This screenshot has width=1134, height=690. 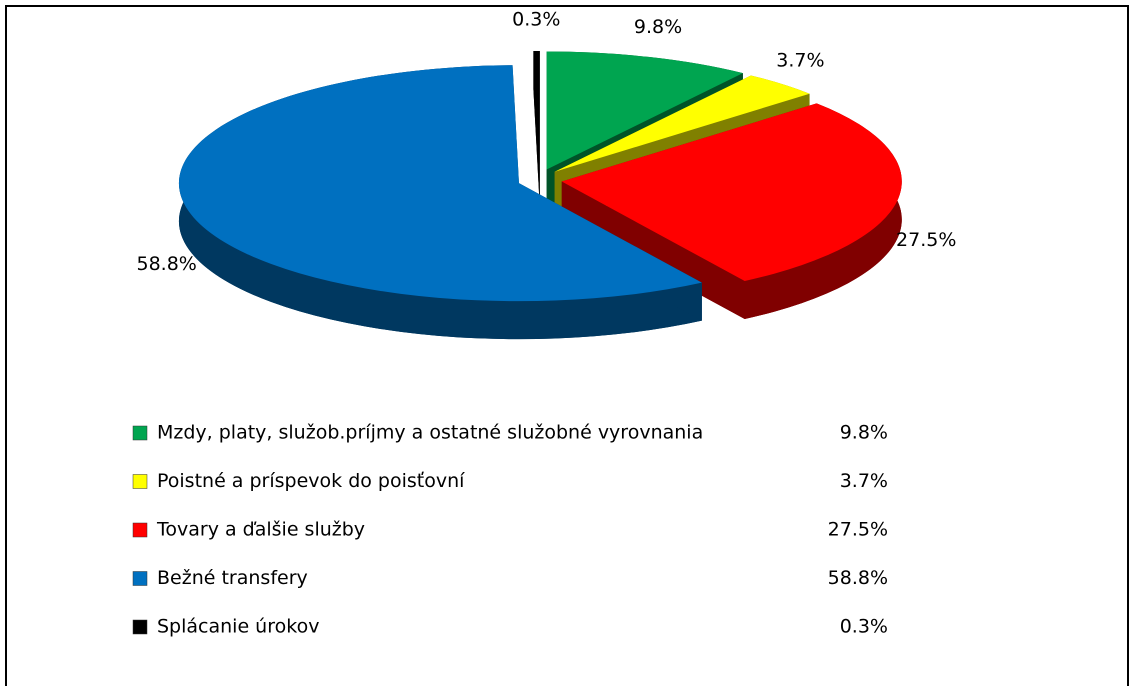 What do you see at coordinates (260, 530) in the screenshot?
I see `legend-label: Tovary a ďalšie služby` at bounding box center [260, 530].